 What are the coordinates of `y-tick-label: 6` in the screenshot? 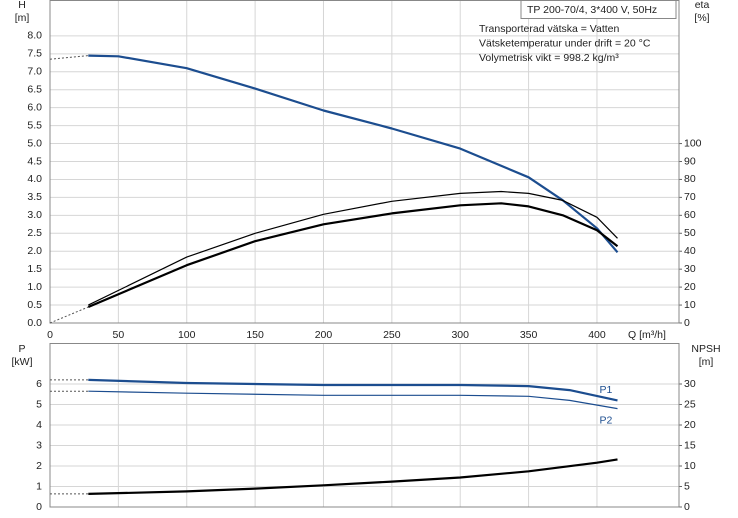 It's located at (39, 384).